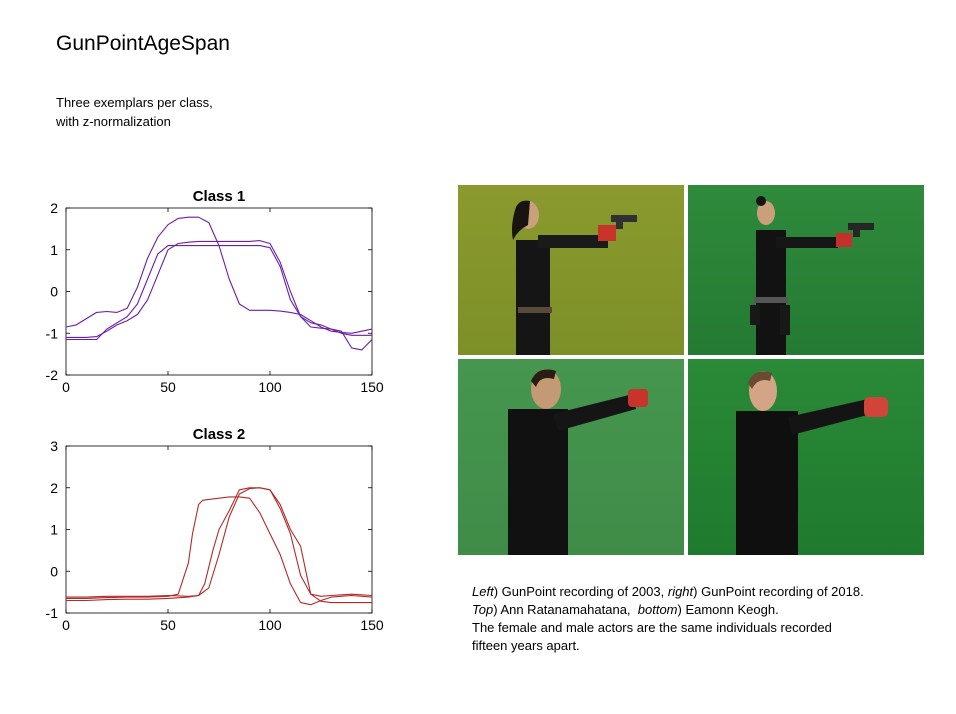  What do you see at coordinates (219, 196) in the screenshot?
I see `chart-title: Class 1` at bounding box center [219, 196].